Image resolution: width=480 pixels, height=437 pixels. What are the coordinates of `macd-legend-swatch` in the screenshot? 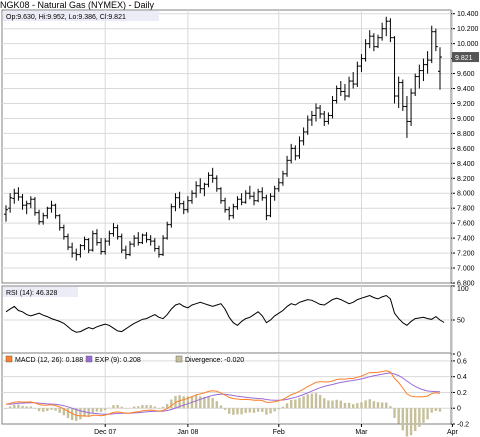 It's located at (89, 359).